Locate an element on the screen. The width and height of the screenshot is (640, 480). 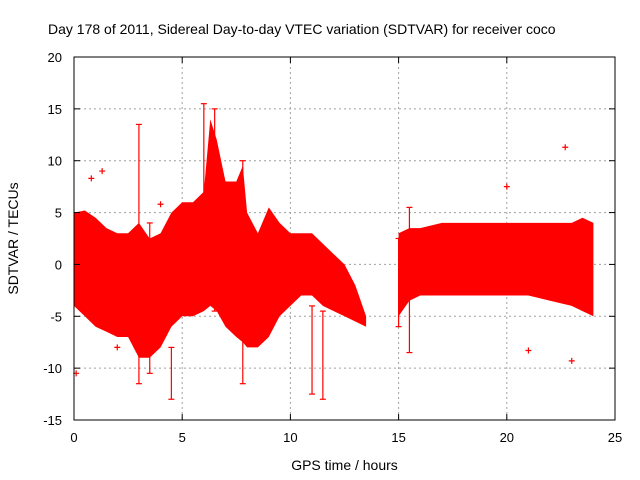
y-tick-label: 5 is located at coordinates (58, 213).